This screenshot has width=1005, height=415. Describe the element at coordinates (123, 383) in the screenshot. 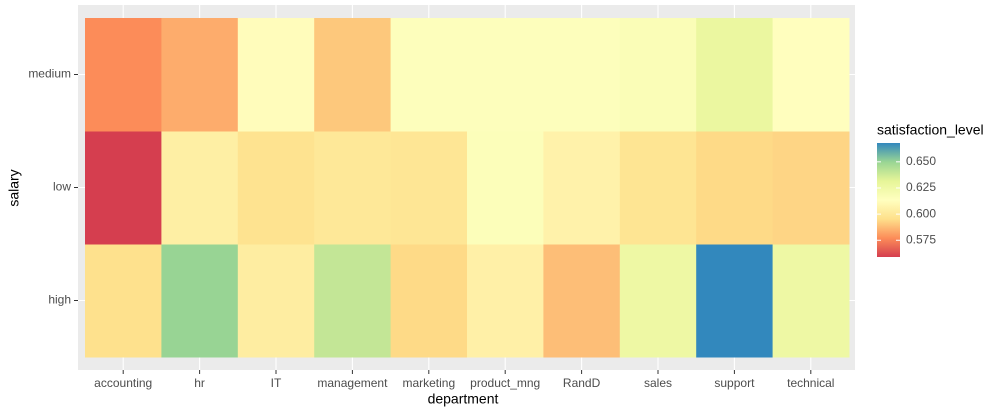

I see `x-tick-label: accounting` at that location.